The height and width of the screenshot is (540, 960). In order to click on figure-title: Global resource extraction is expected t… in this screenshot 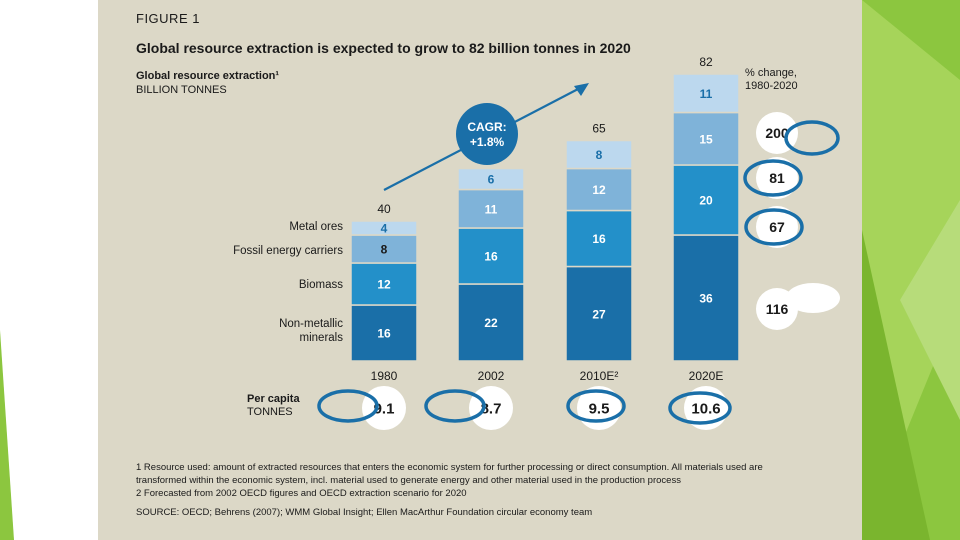, I will do `click(383, 48)`.